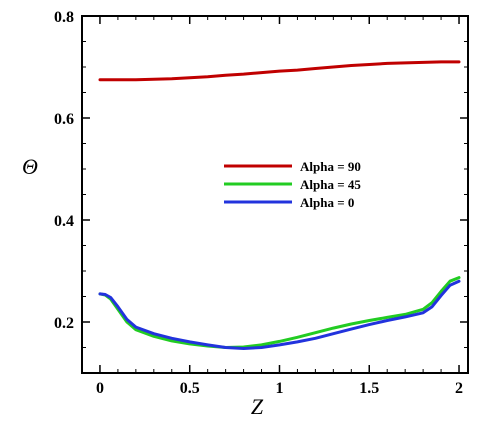  Describe the element at coordinates (330, 184) in the screenshot. I see `legend-label-alpha-45: Alpha = 45` at that location.